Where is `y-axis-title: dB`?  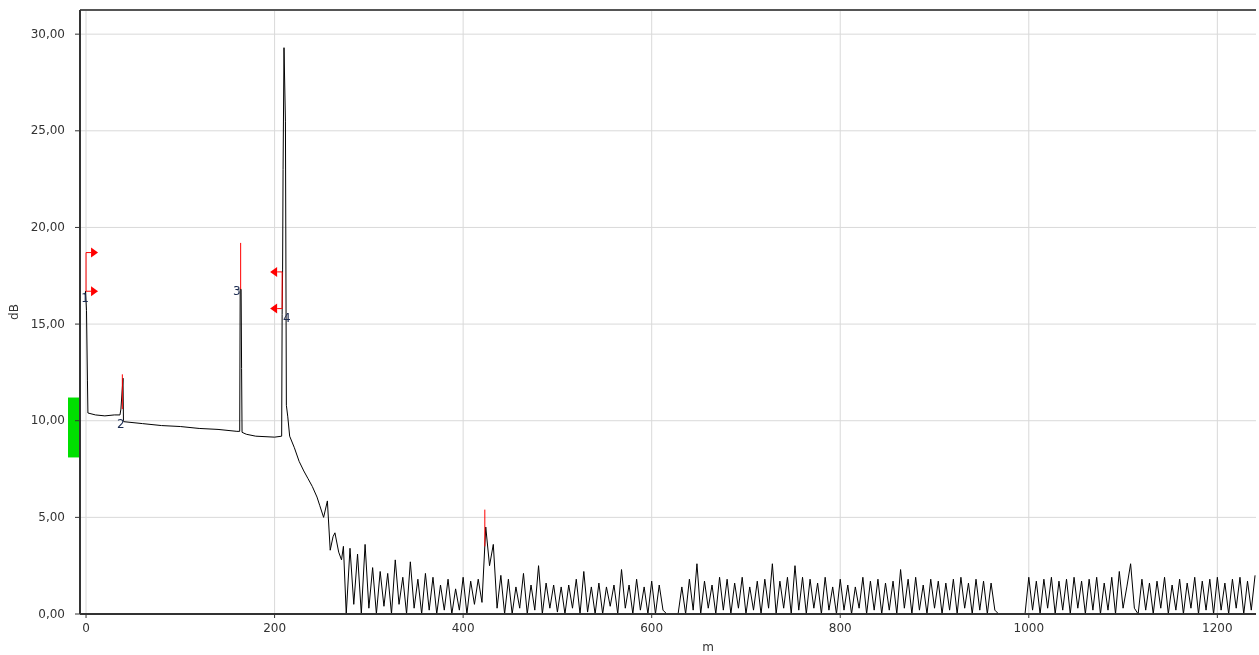 y-axis-title: dB is located at coordinates (14, 312).